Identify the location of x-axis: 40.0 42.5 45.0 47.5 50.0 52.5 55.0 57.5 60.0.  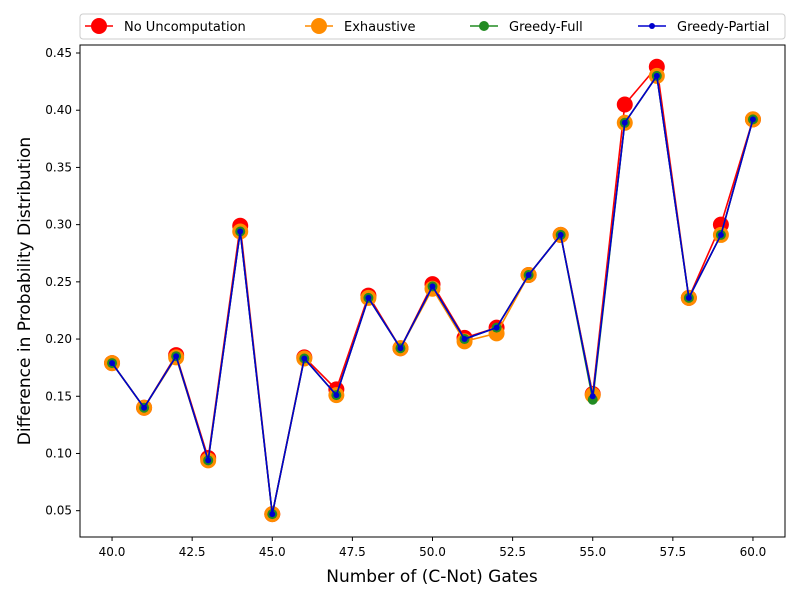
(433, 548).